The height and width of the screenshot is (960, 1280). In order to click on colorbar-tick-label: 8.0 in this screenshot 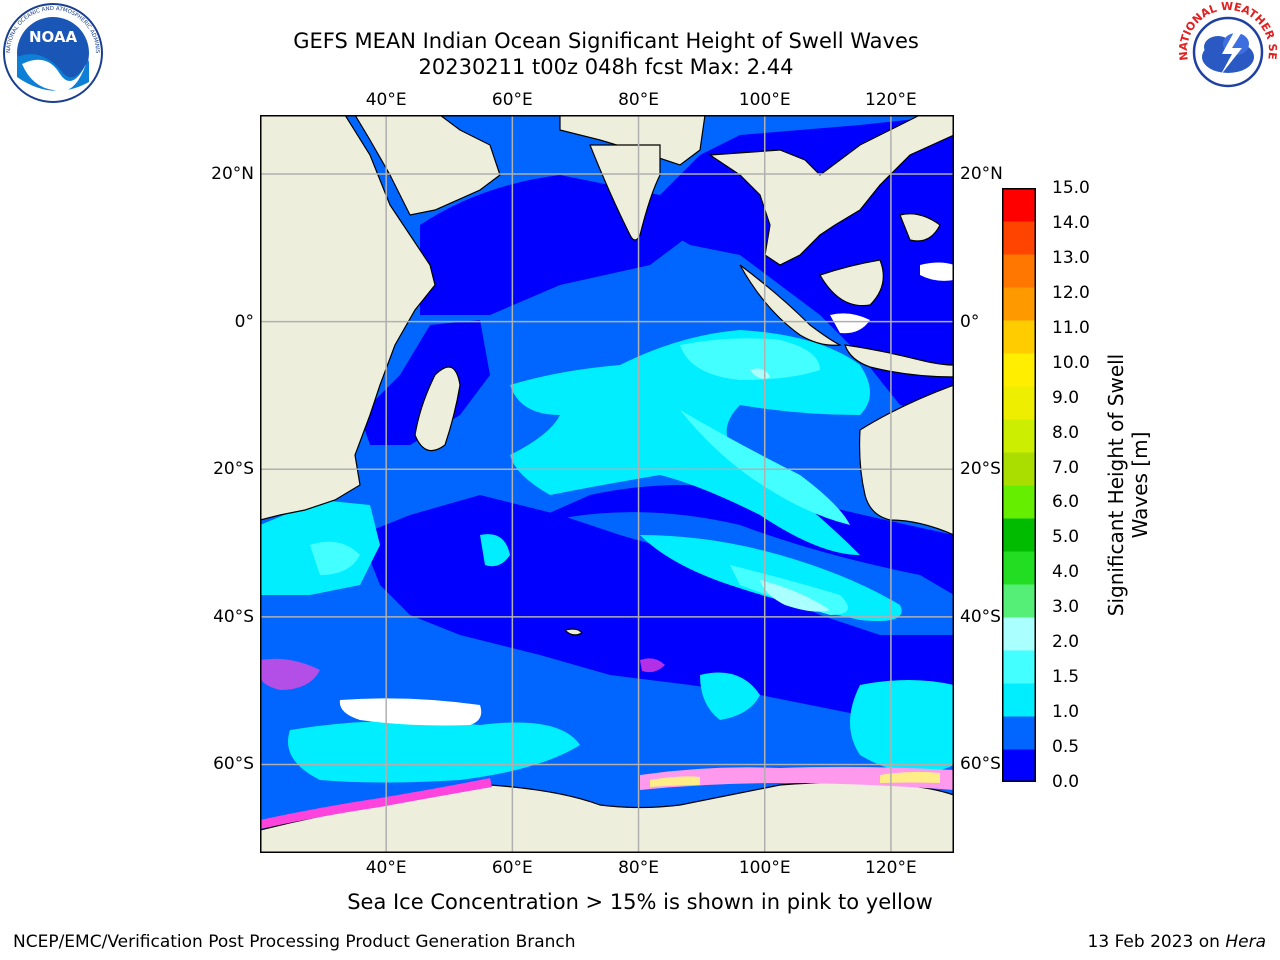, I will do `click(1066, 432)`.